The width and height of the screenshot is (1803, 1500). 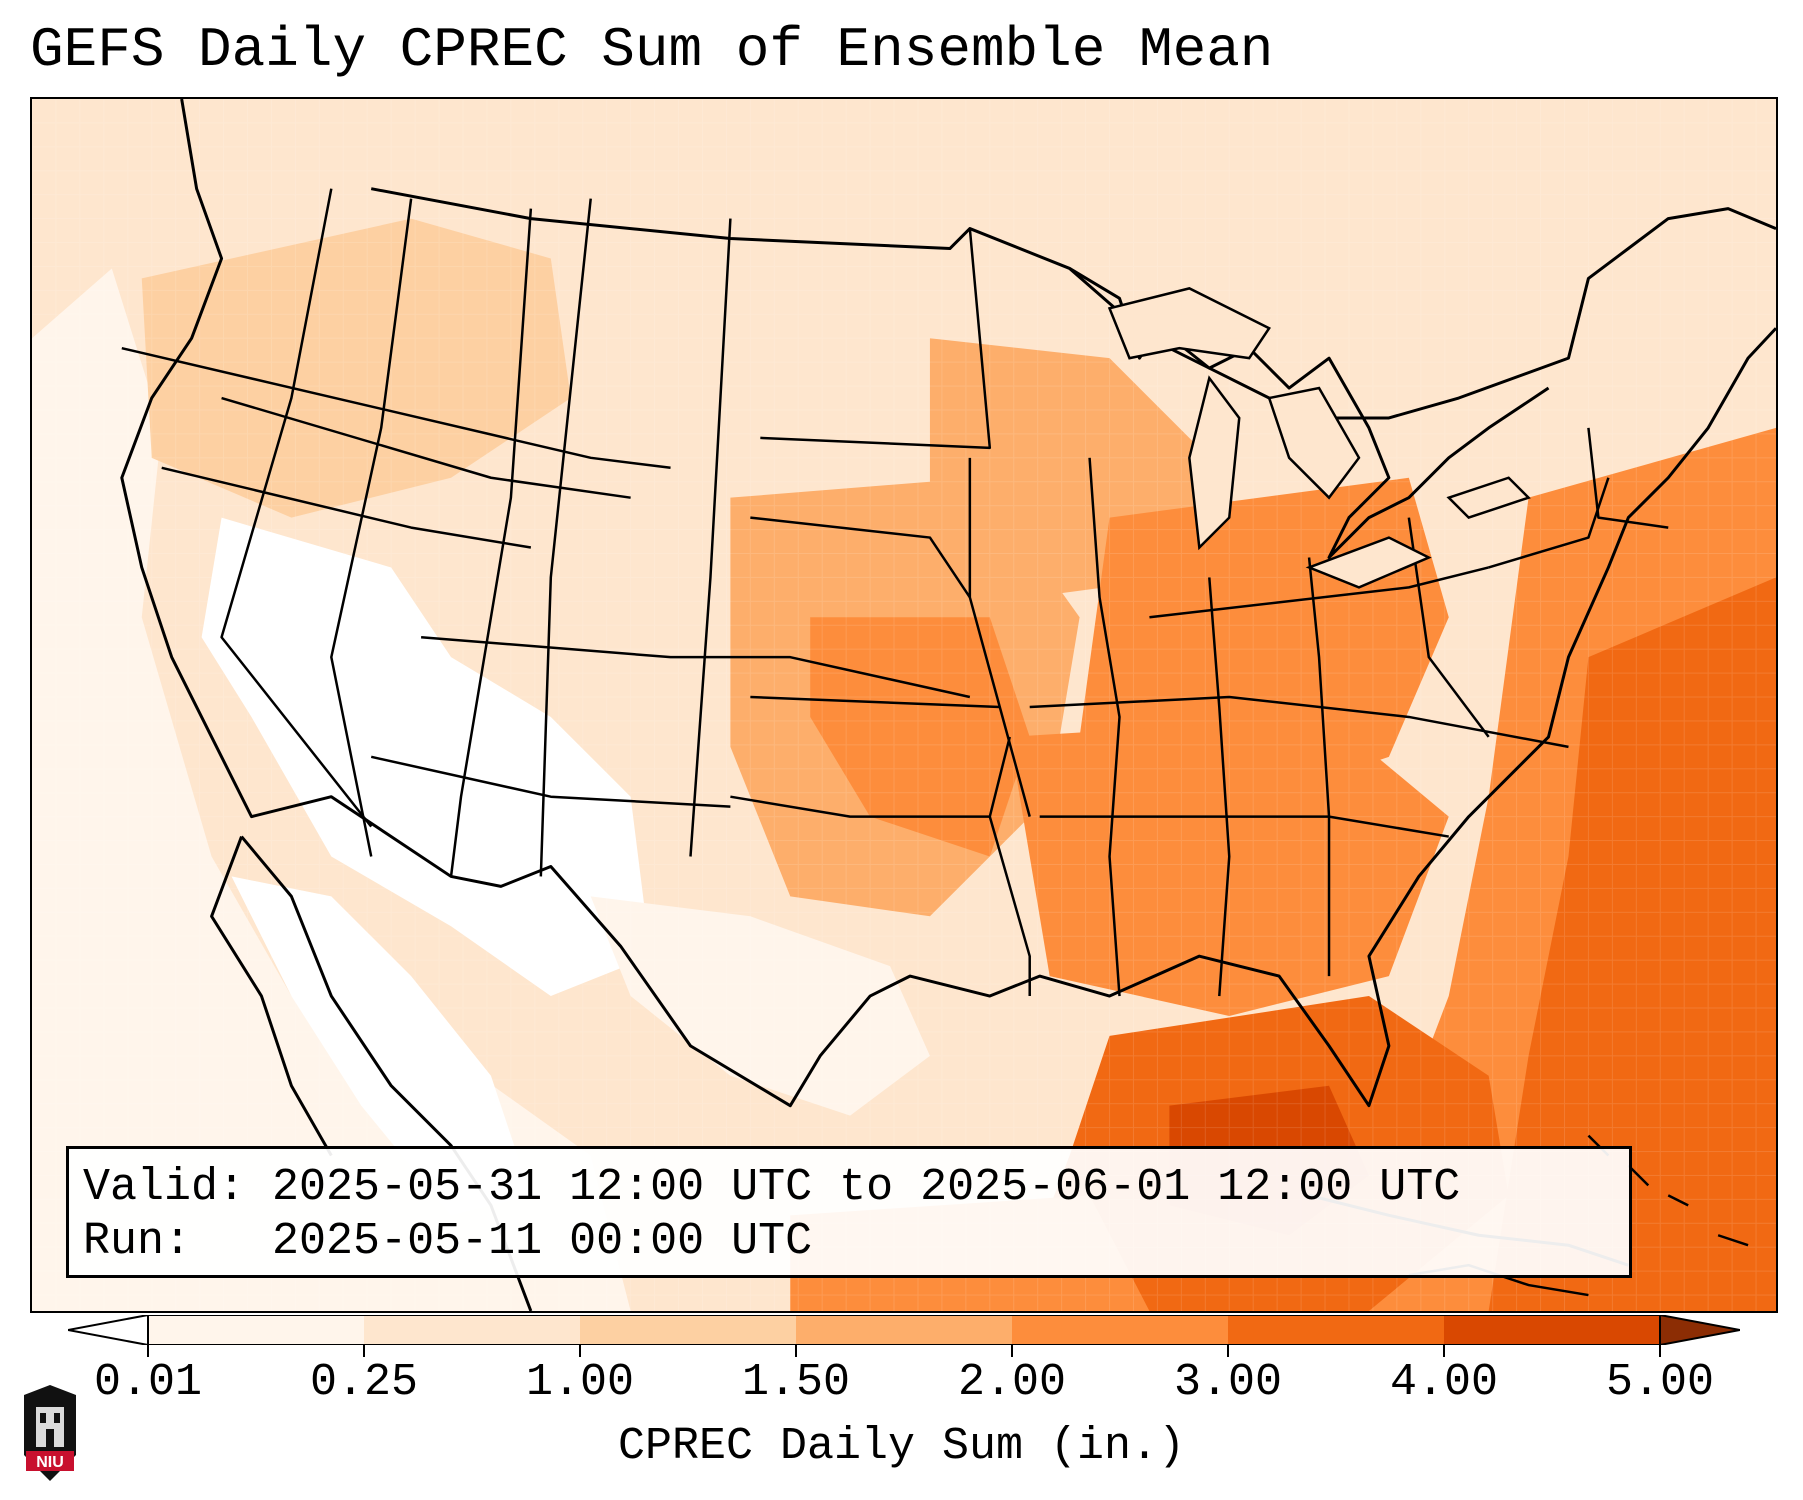 I want to click on colorbar-over-triangle, so click(x=1699, y=1330).